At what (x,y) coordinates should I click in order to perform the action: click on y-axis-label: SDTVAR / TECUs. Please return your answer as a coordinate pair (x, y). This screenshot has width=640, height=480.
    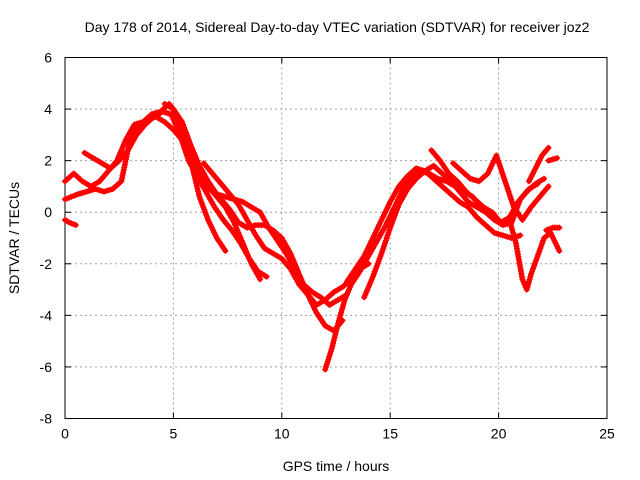
    Looking at the image, I should click on (14, 238).